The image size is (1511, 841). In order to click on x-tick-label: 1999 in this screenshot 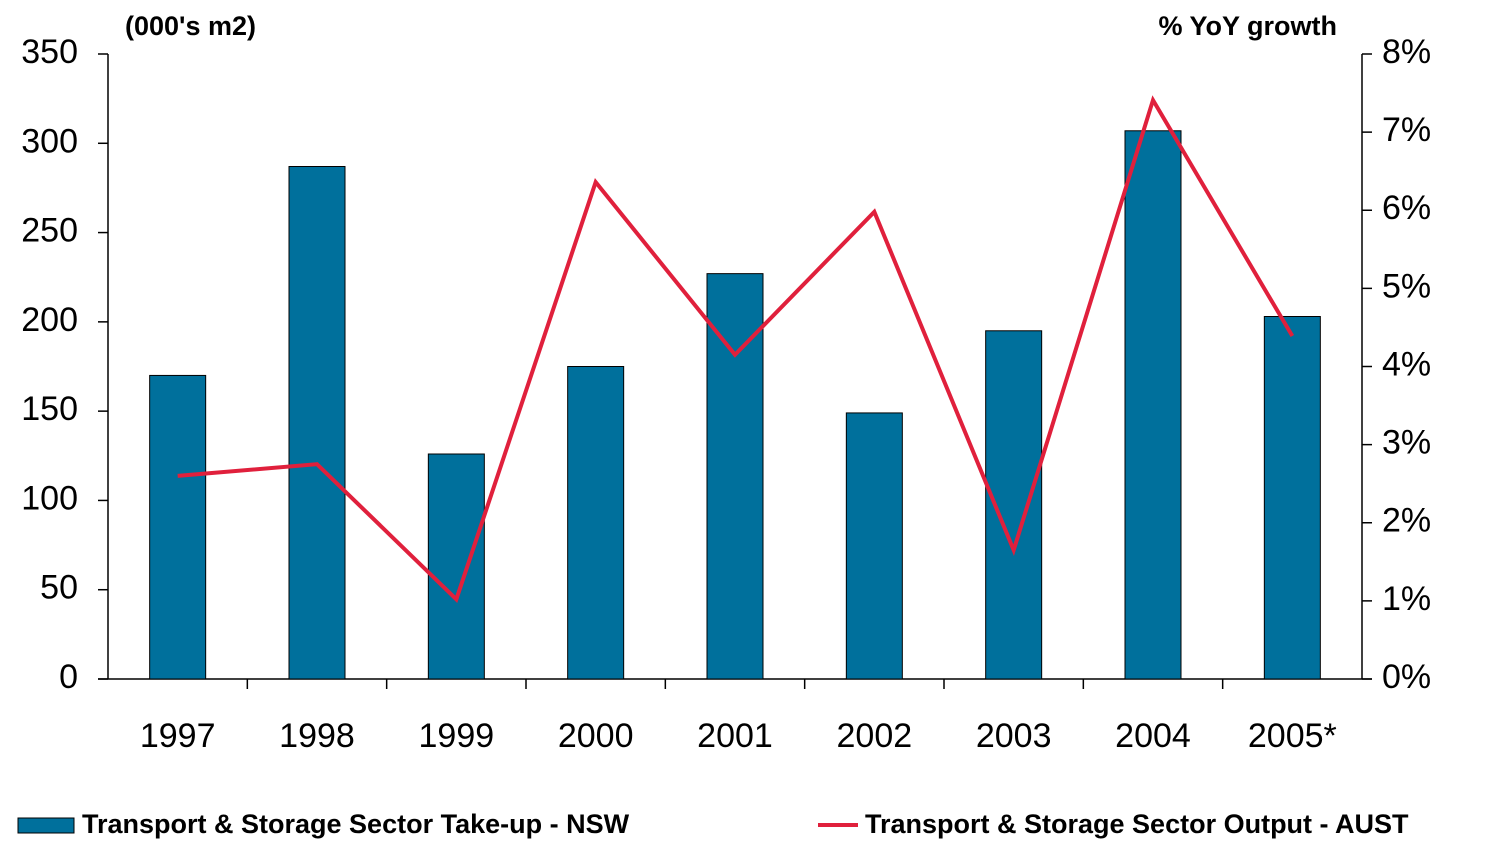, I will do `click(457, 736)`.